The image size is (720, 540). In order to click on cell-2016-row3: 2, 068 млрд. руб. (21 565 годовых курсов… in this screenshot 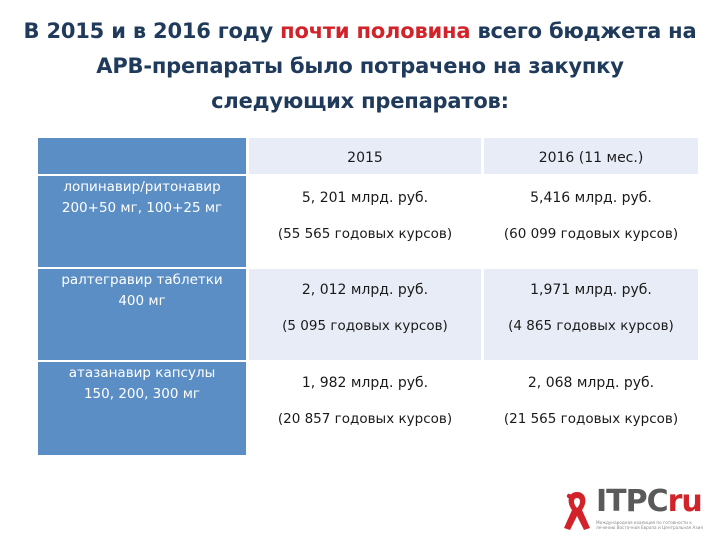, I will do `click(591, 408)`.